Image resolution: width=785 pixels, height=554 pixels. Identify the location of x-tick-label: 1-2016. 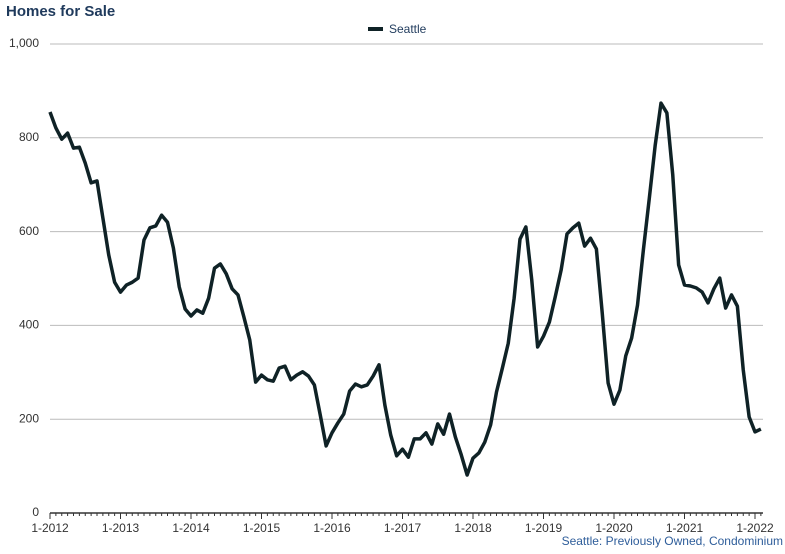
(332, 528).